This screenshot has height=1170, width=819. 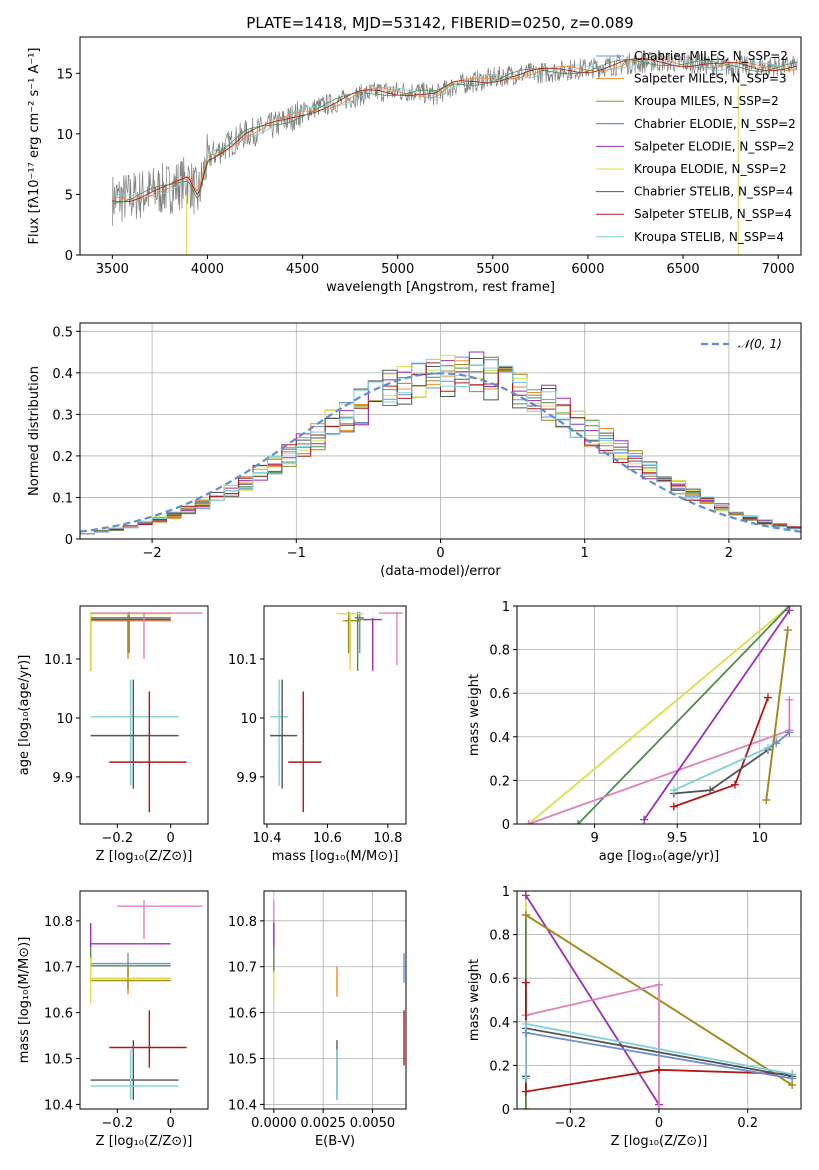 I want to click on y-tick-label: 10.6, so click(x=242, y=1014).